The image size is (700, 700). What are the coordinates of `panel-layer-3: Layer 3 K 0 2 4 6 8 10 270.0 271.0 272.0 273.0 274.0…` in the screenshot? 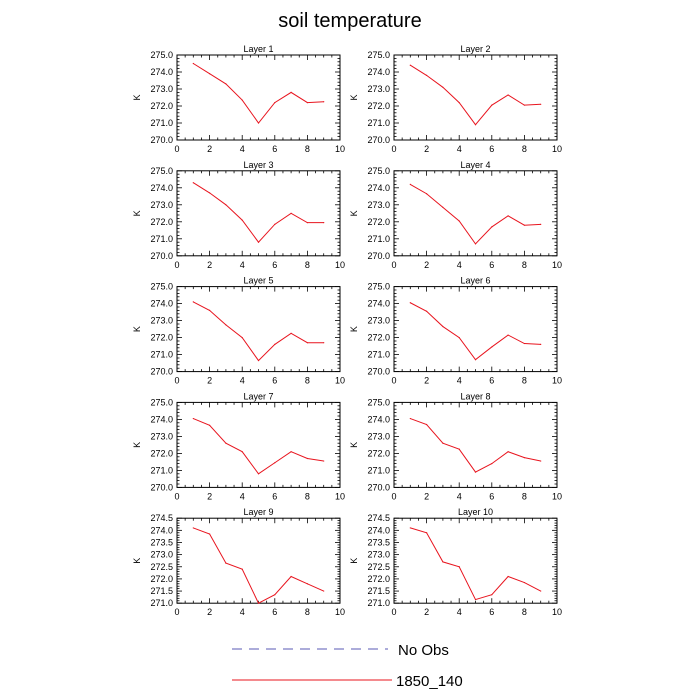 It's located at (238, 215).